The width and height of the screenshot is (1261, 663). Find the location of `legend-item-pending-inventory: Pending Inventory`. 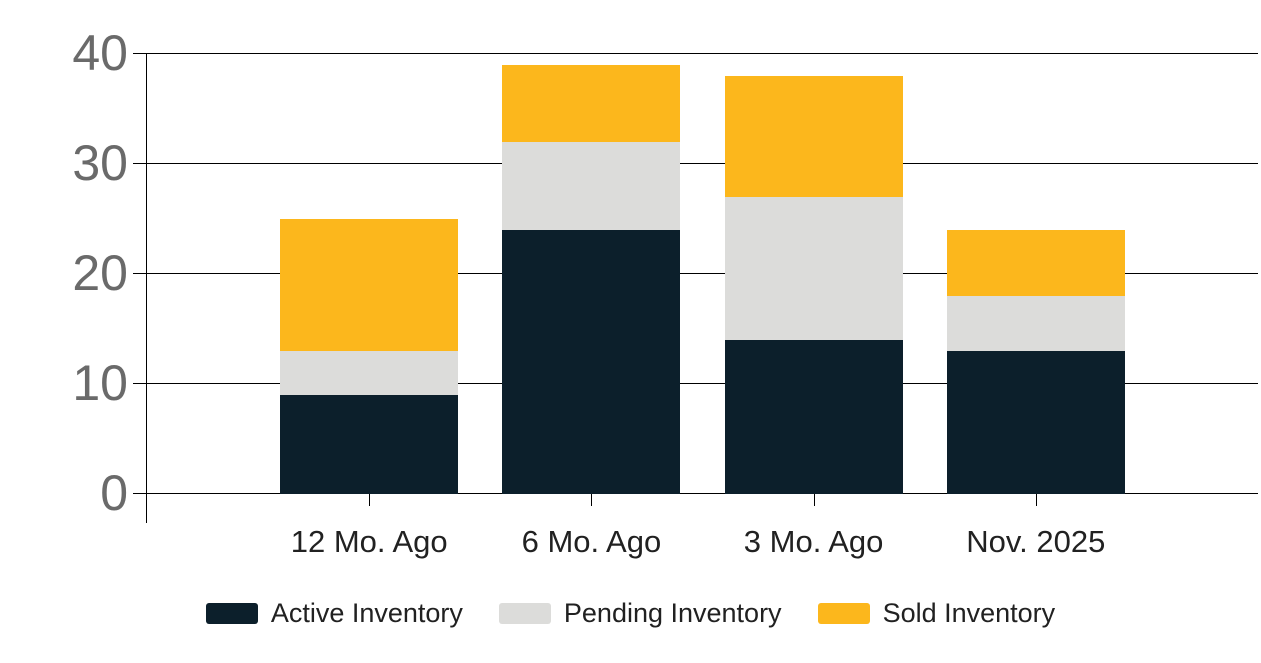

legend-item-pending-inventory: Pending Inventory is located at coordinates (640, 613).